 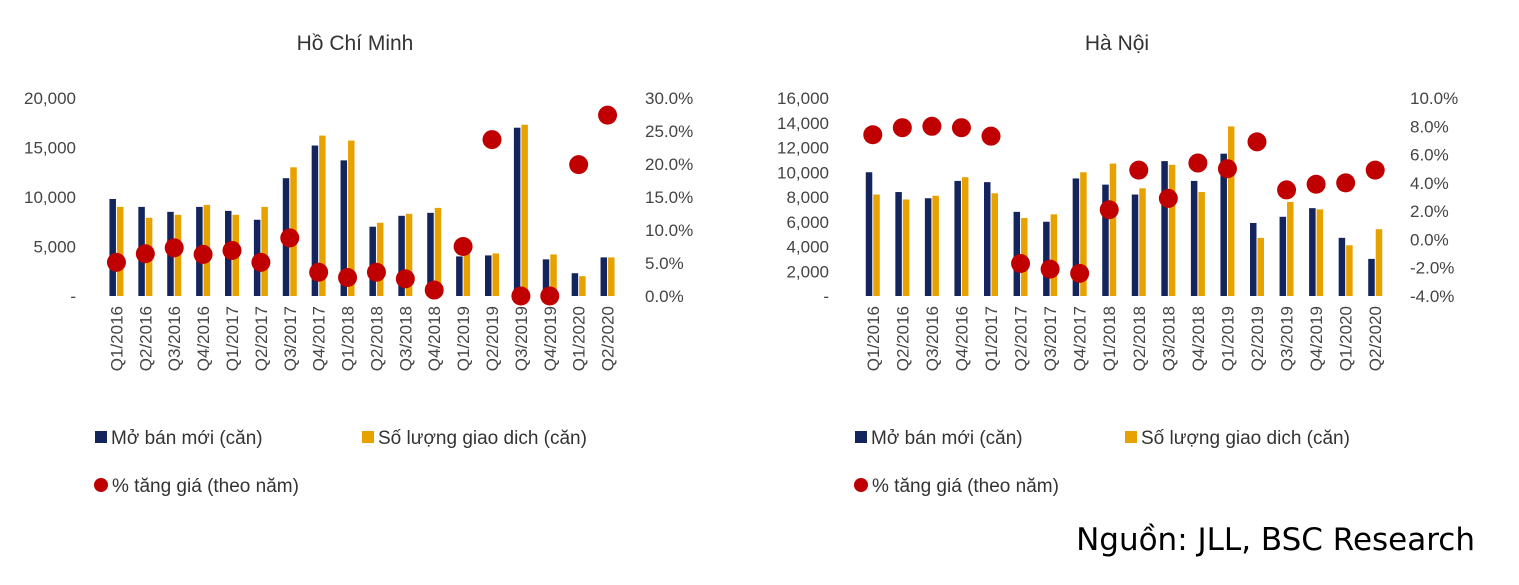 I want to click on x-axis-tick-label: Q4/2016, so click(x=203, y=338).